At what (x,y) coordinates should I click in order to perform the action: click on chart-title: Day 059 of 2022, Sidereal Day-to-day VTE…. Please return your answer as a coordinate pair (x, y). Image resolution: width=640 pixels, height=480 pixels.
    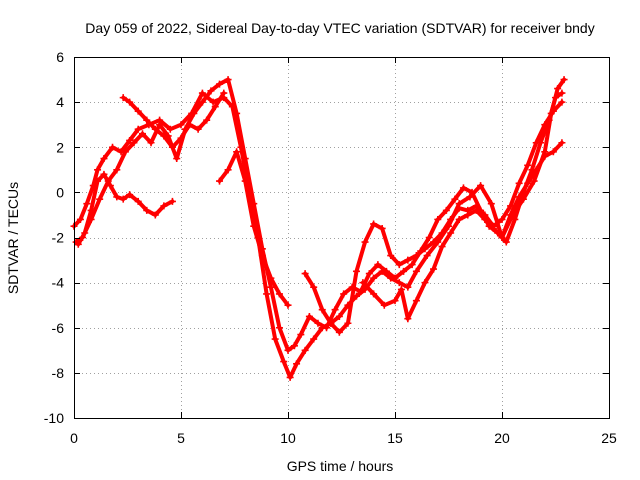
    Looking at the image, I should click on (339, 28).